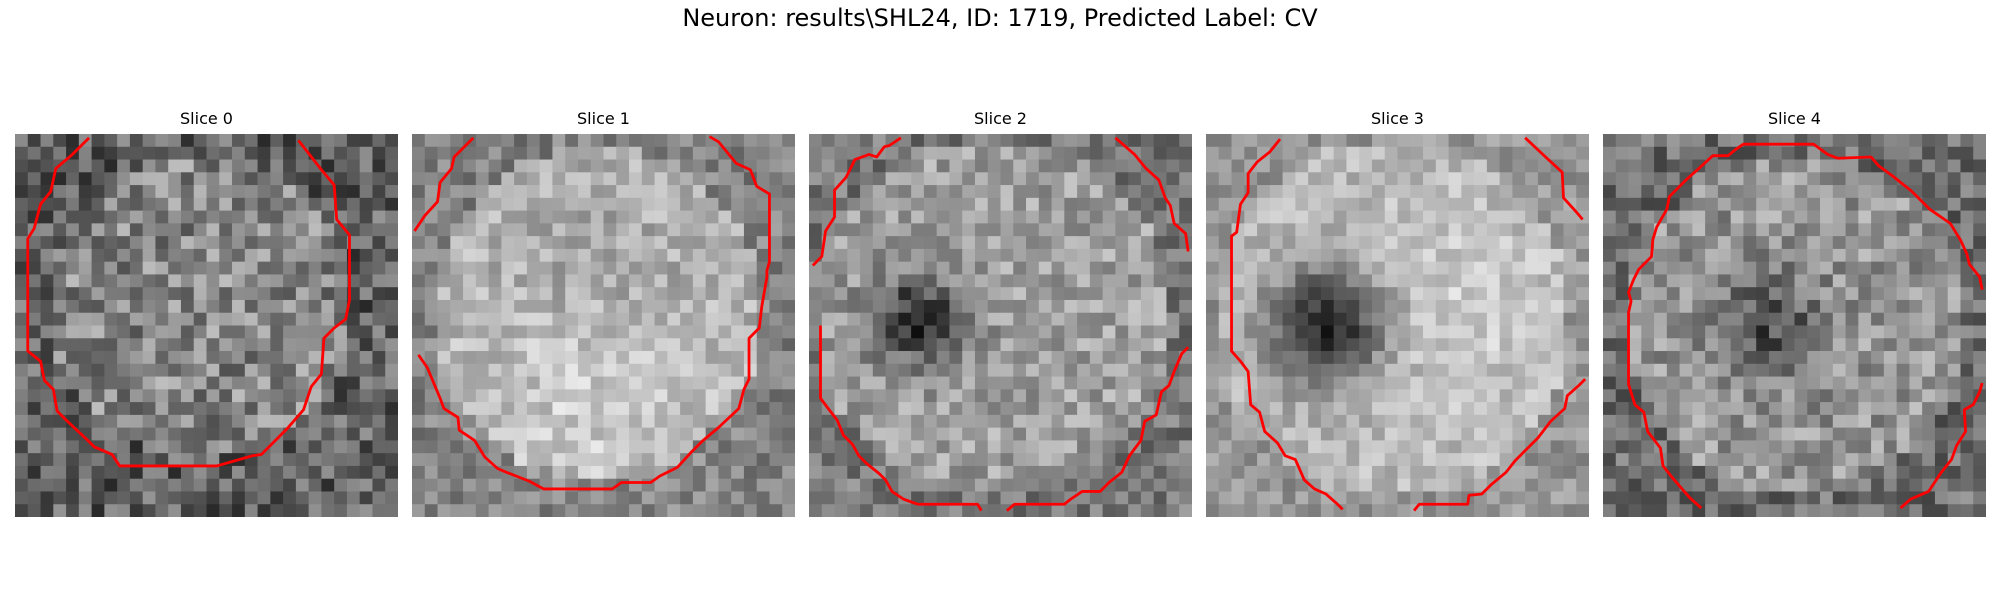  What do you see at coordinates (901, 418) in the screenshot?
I see `segmentation-contour` at bounding box center [901, 418].